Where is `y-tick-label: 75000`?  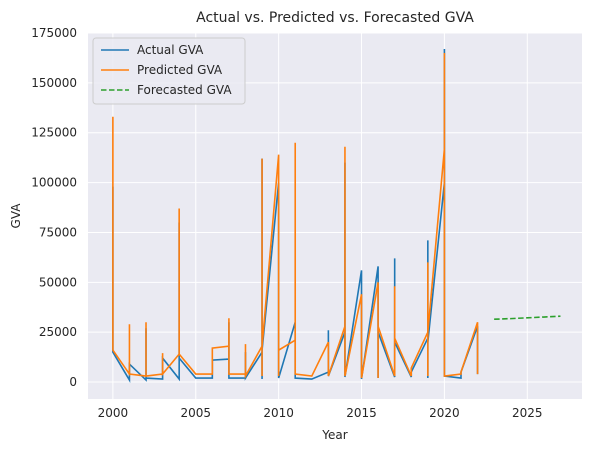
y-tick-label: 75000 is located at coordinates (58, 232).